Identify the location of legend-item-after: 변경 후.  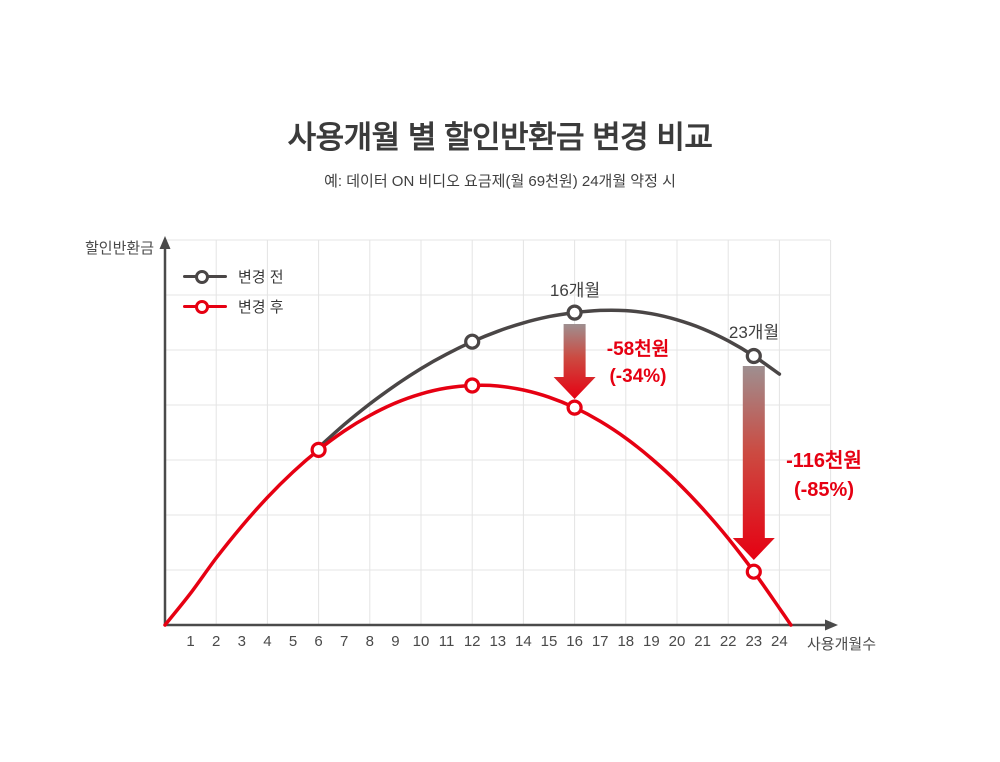
(233, 306).